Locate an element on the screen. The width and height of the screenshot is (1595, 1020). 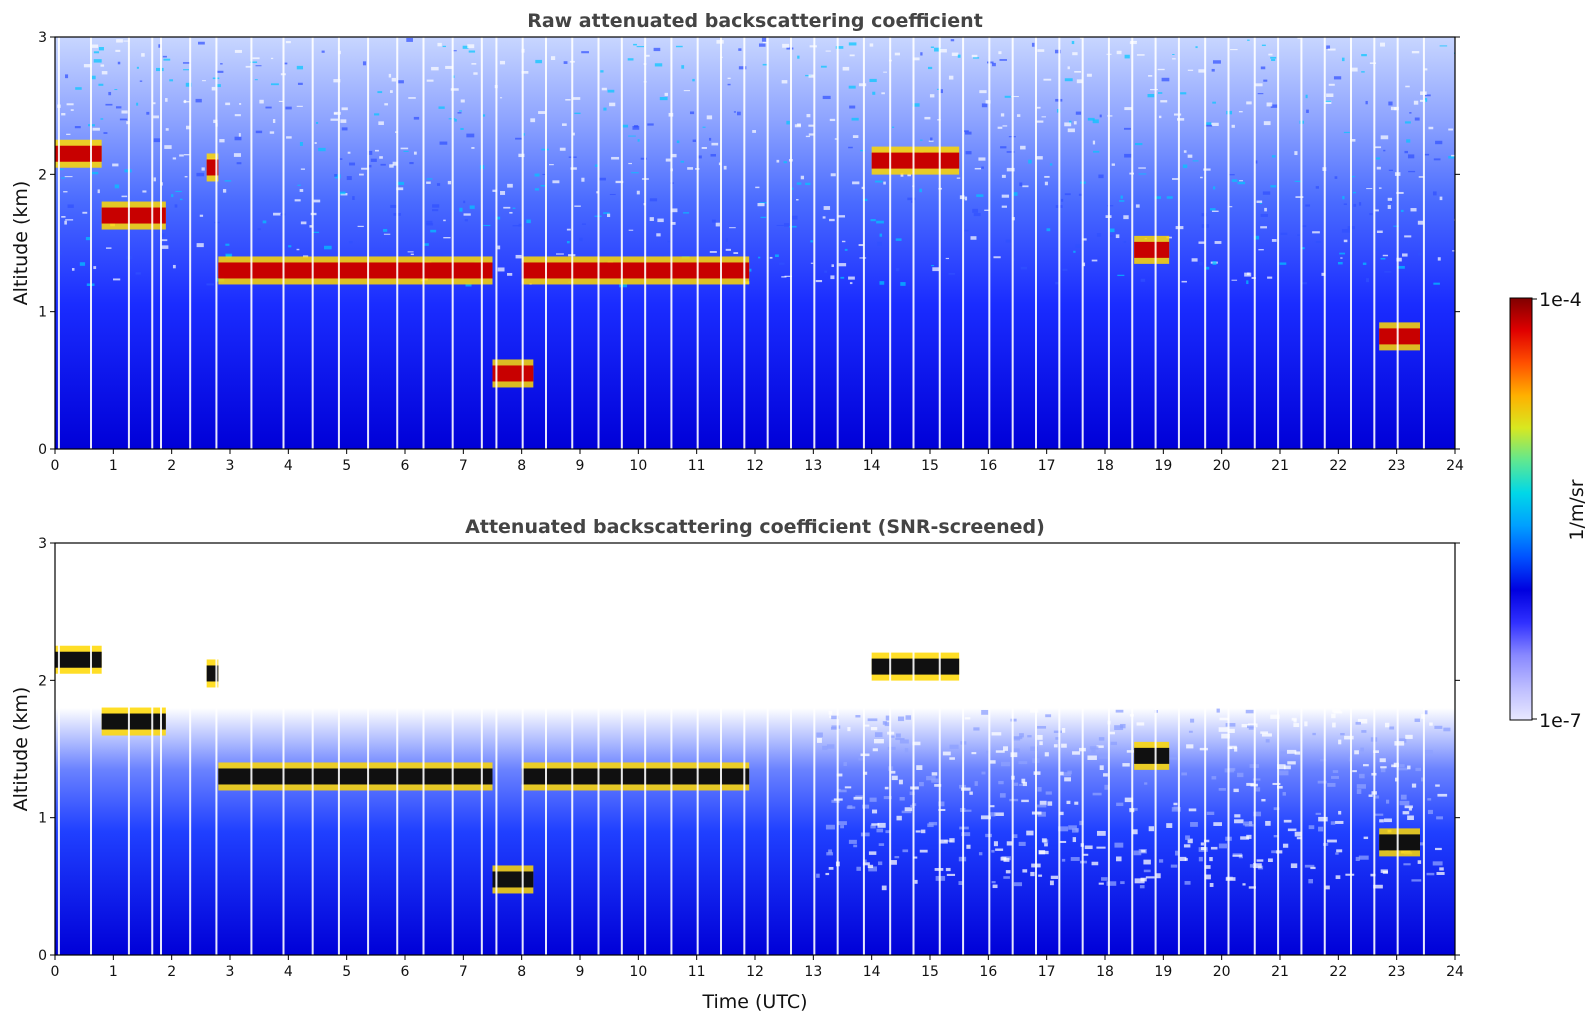
x-tick-label: 19 is located at coordinates (1163, 466).